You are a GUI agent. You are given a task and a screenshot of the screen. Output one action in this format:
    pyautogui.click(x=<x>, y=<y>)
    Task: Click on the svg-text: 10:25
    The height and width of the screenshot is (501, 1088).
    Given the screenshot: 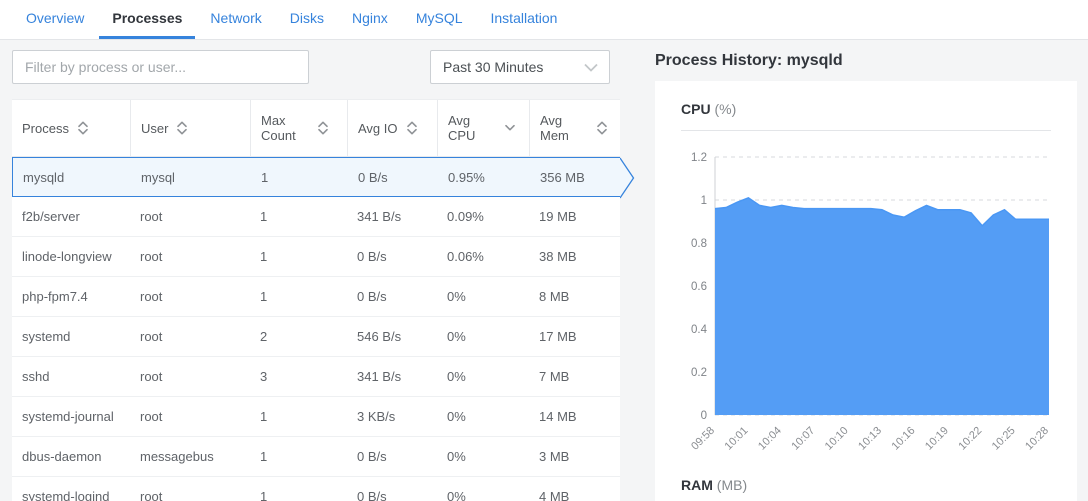 What is the action you would take?
    pyautogui.click(x=1004, y=439)
    